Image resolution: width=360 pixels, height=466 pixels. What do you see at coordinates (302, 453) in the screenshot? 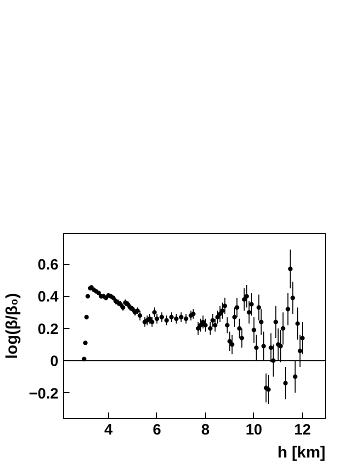
I see `x-axis-title: h [km]` at bounding box center [302, 453].